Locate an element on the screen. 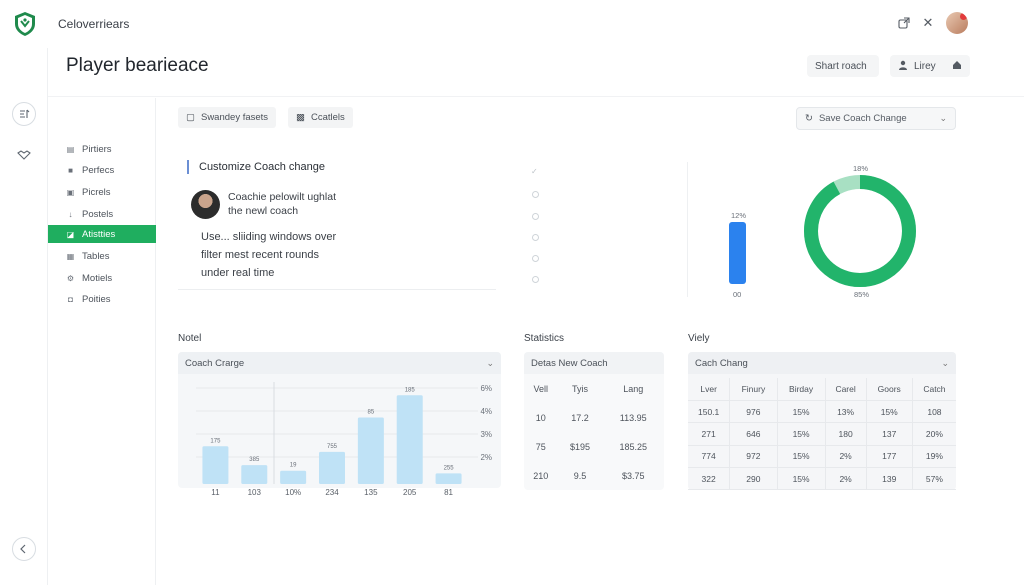 Image resolution: width=1024 pixels, height=585 pixels. short-reach-label: Shart roach is located at coordinates (841, 66).